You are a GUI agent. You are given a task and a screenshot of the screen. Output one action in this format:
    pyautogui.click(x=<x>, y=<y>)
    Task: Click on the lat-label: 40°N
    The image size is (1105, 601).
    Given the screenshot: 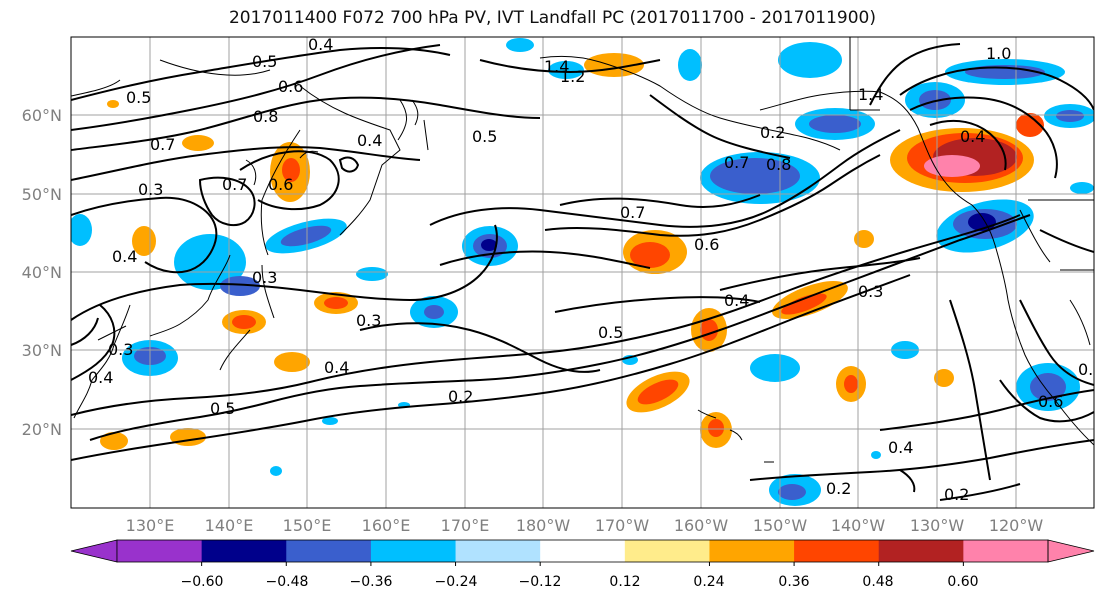 What is the action you would take?
    pyautogui.click(x=42, y=272)
    